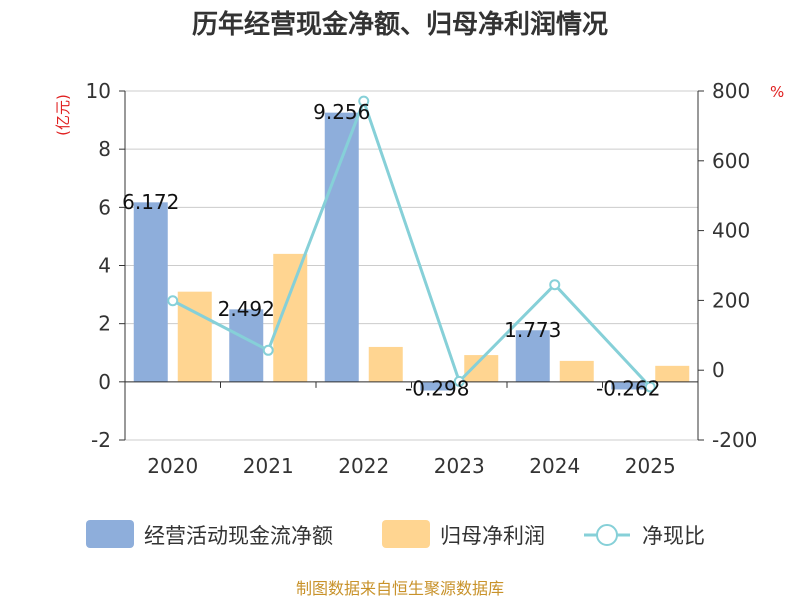 The height and width of the screenshot is (600, 800). Describe the element at coordinates (150, 202) in the screenshot. I see `data-label: 6.172` at that location.